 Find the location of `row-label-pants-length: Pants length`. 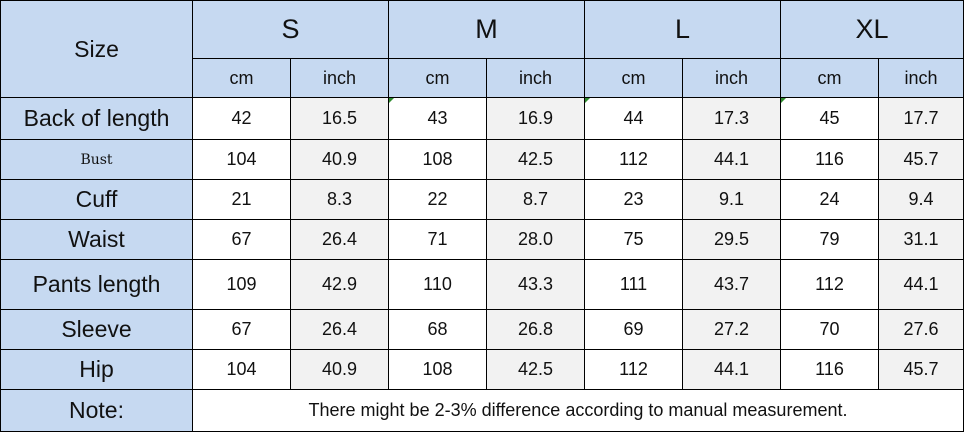

row-label-pants-length: Pants length is located at coordinates (96, 284).